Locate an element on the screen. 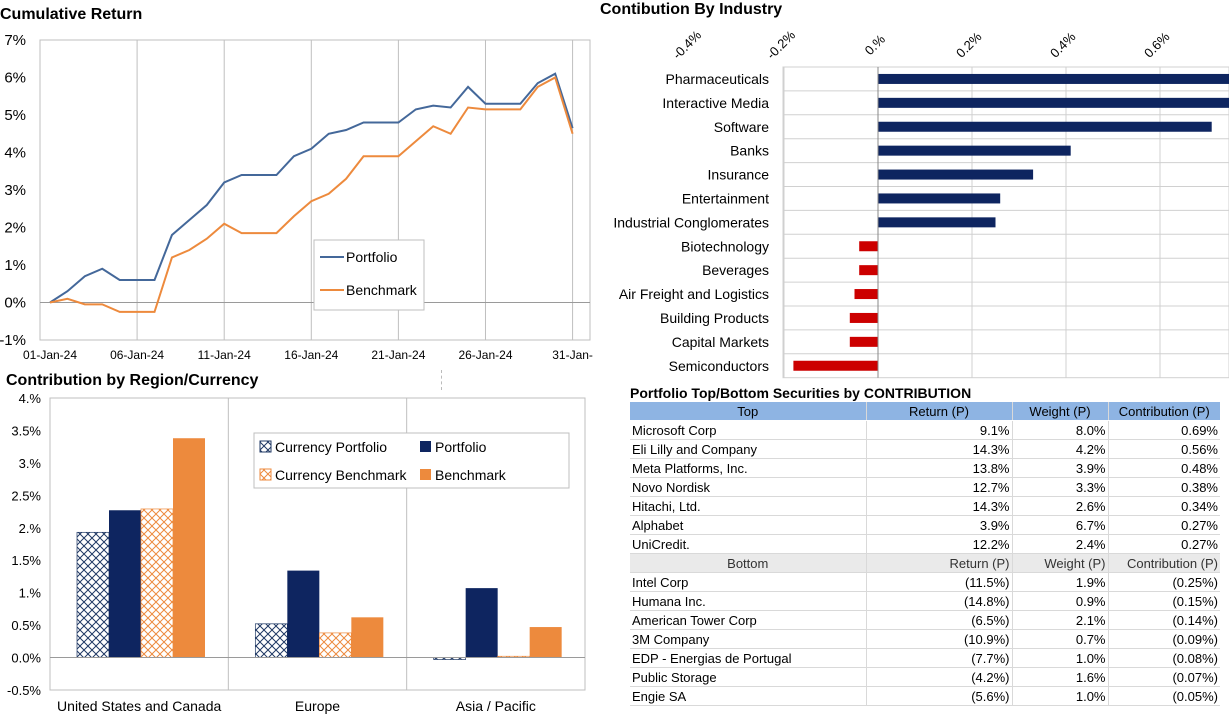 The width and height of the screenshot is (1229, 715). legend-label: Currency Benchmark is located at coordinates (341, 475).